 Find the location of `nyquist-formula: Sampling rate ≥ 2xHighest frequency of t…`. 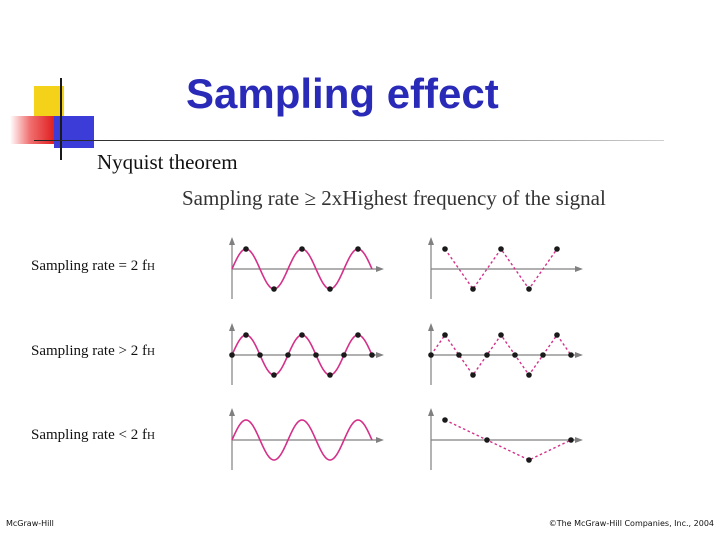

nyquist-formula: Sampling rate ≥ 2xHighest frequency of t… is located at coordinates (394, 198).